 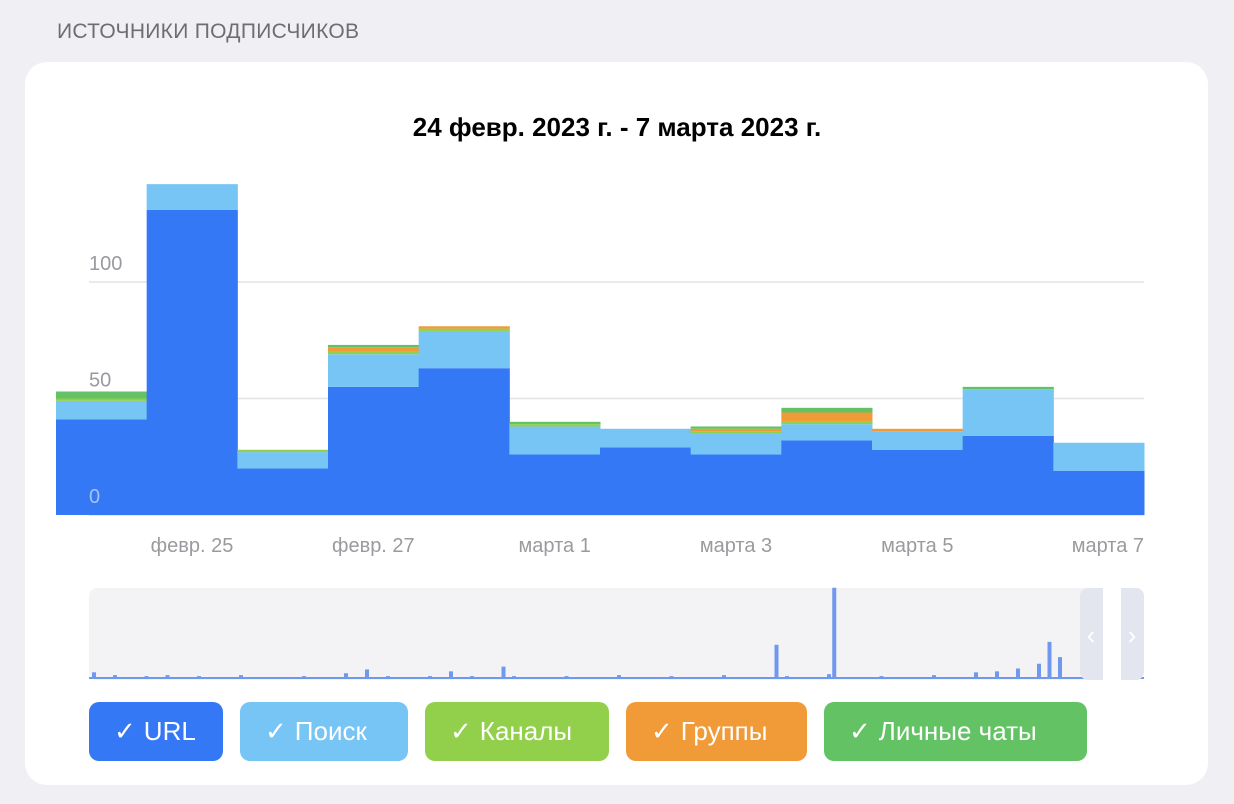 I want to click on filter-label: Личные чаты, so click(x=957, y=731).